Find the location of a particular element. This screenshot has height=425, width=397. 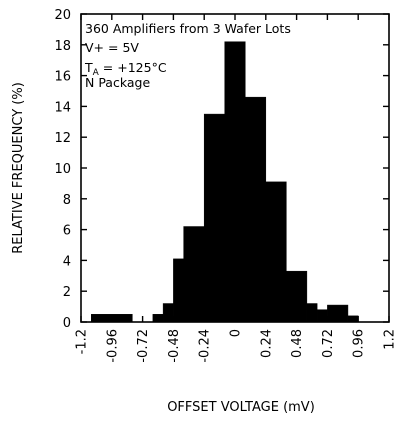

y-axis-label: RELATIVE FREQUENCY (%) is located at coordinates (18, 168).